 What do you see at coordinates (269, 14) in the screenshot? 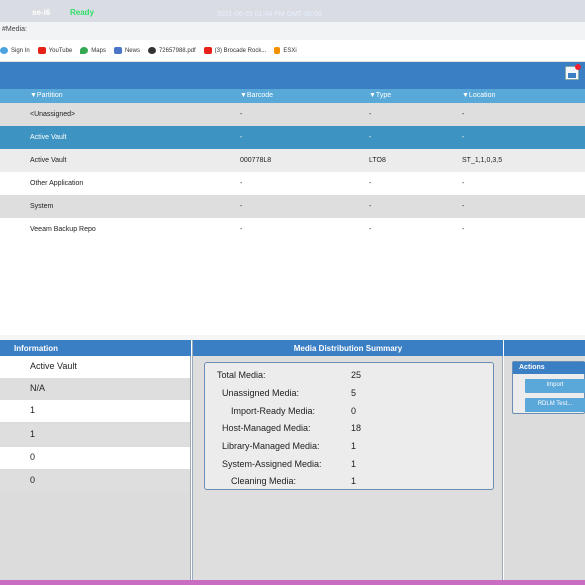
I see `header-datetime: 2021-06-25 01:44 PM GMT-08:00` at bounding box center [269, 14].